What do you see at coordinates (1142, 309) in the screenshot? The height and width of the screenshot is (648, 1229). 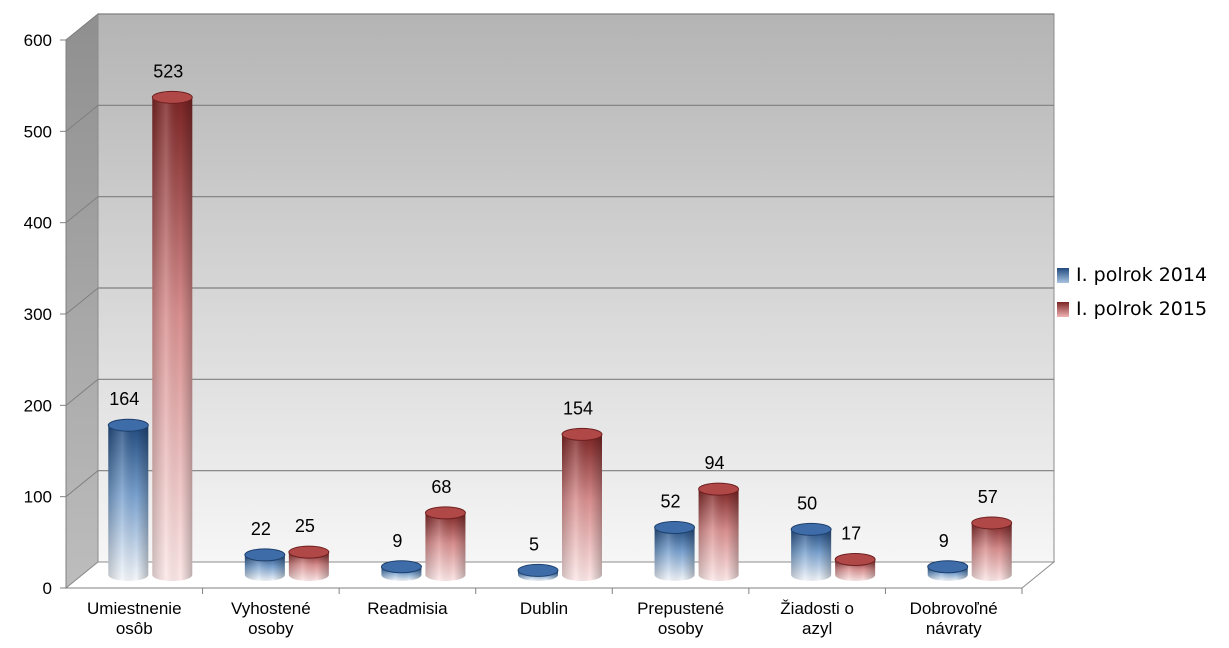 I see `legend-label-2015: I. polrok 2015` at bounding box center [1142, 309].